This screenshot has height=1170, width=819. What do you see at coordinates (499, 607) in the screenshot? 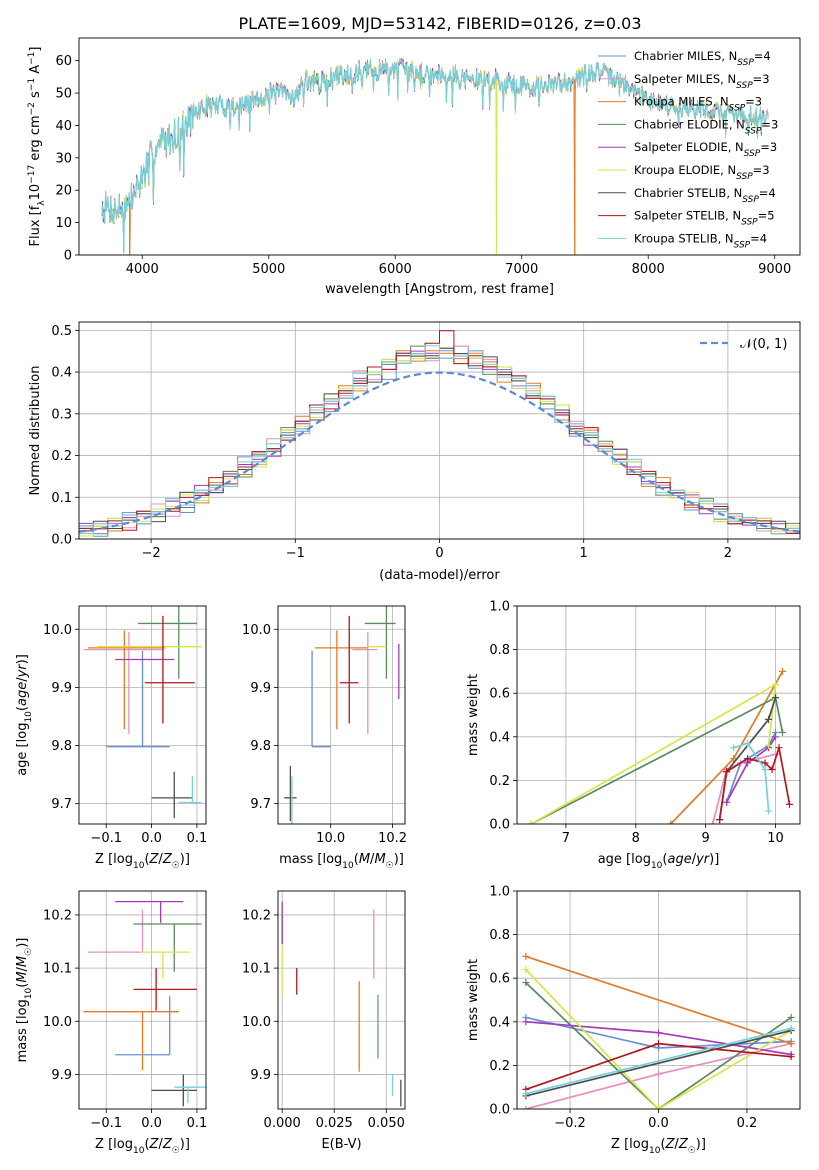
I see `y-tick-label: 1.0` at bounding box center [499, 607].